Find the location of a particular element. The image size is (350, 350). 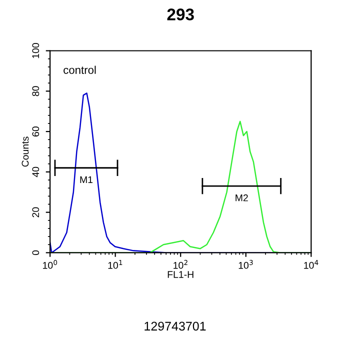

series-label: M2 is located at coordinates (242, 198).